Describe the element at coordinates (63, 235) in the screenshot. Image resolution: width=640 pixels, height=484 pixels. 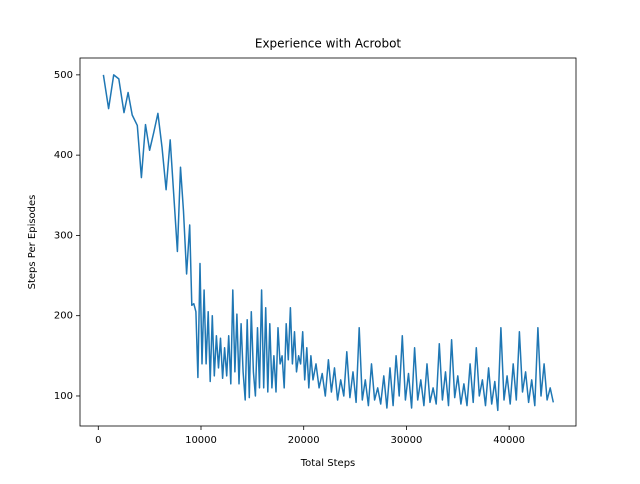
I see `y-tick-label: 300` at that location.